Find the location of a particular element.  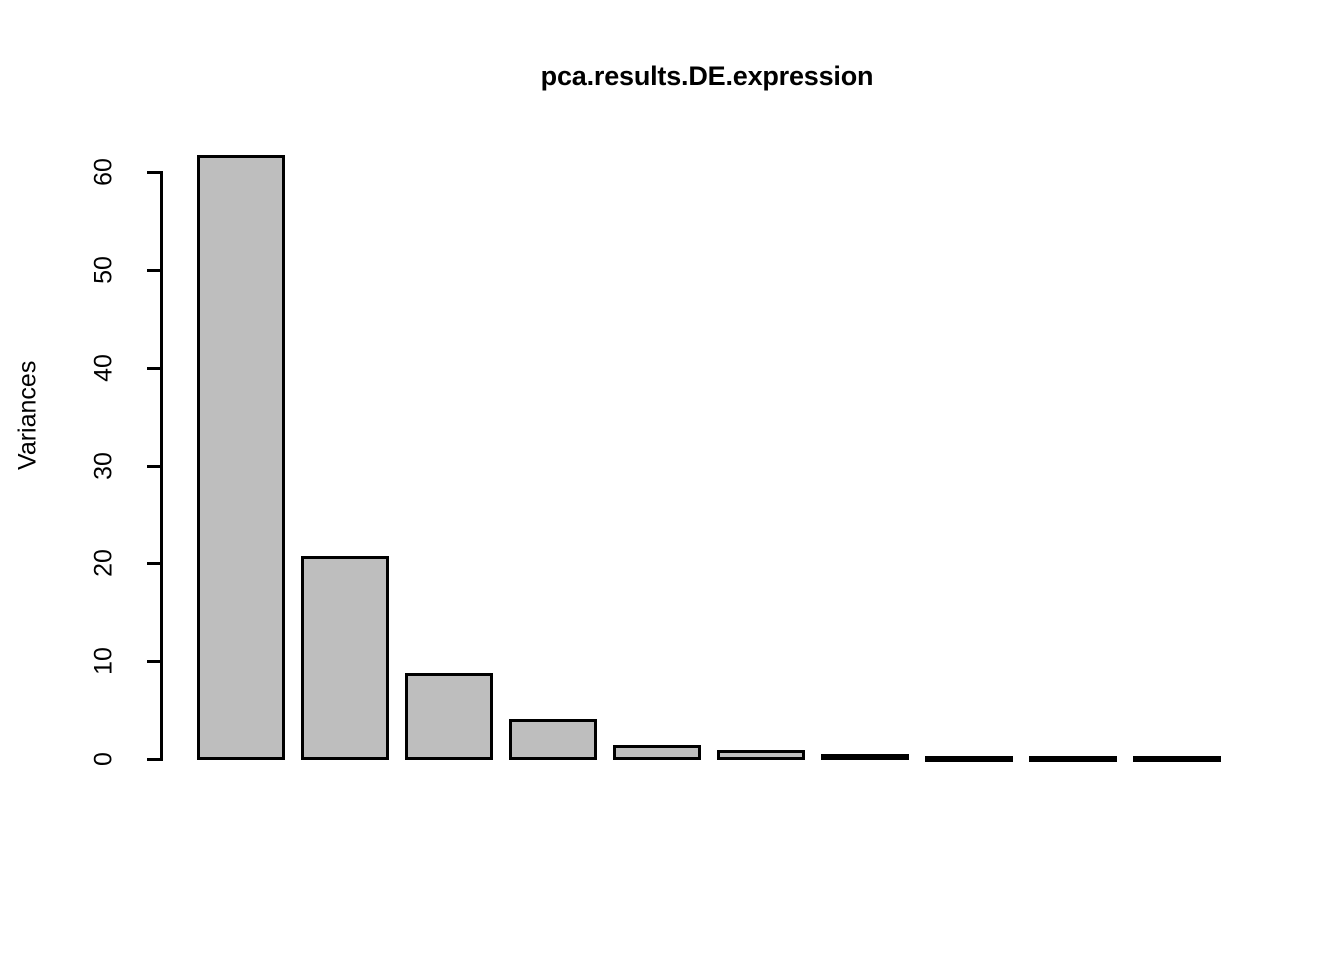

page-title: pca.results.DE.expression is located at coordinates (707, 76).